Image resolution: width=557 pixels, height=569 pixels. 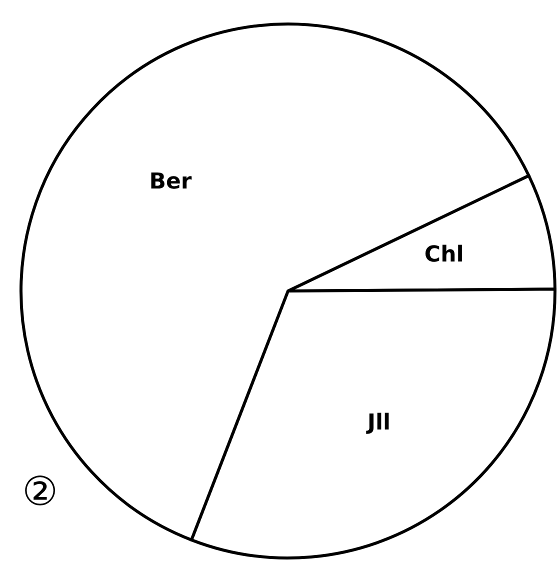 What do you see at coordinates (378, 423) in the screenshot?
I see `slice-label: Jll` at bounding box center [378, 423].